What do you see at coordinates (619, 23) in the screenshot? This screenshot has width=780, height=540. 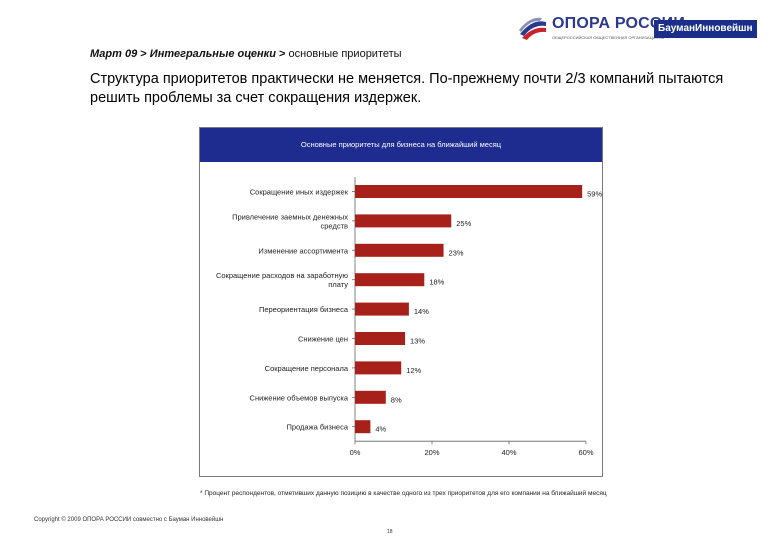 I see `logo-text: ОПОРА РОССИИ` at bounding box center [619, 23].